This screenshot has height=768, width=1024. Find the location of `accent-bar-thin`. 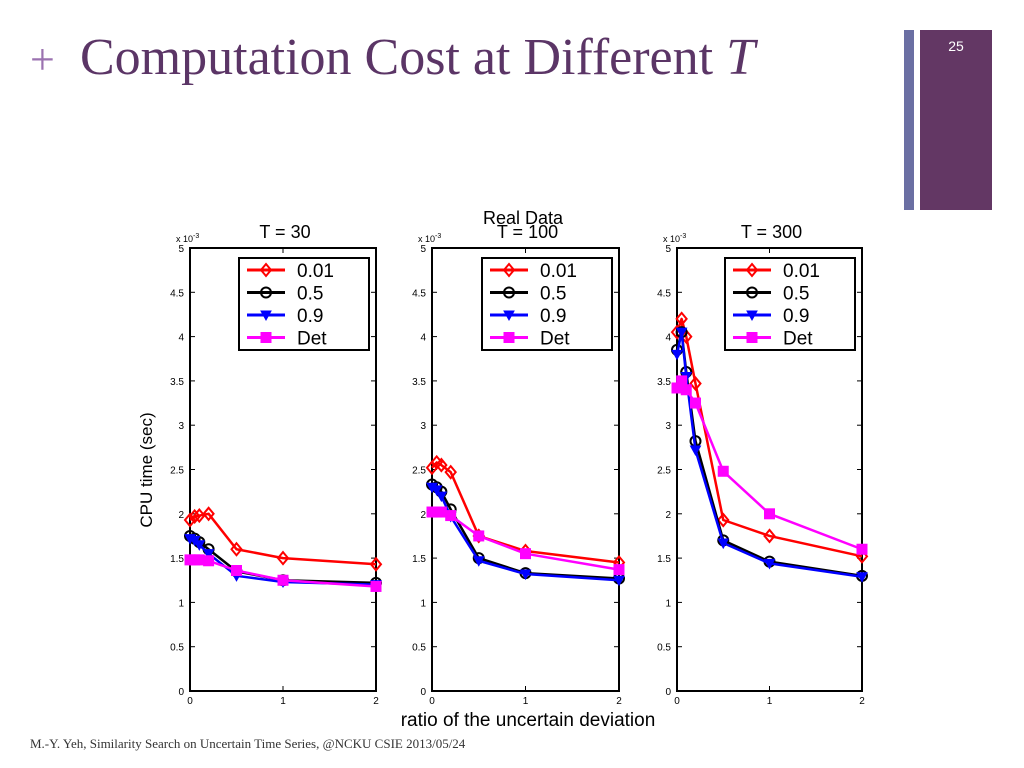

accent-bar-thin is located at coordinates (909, 120).